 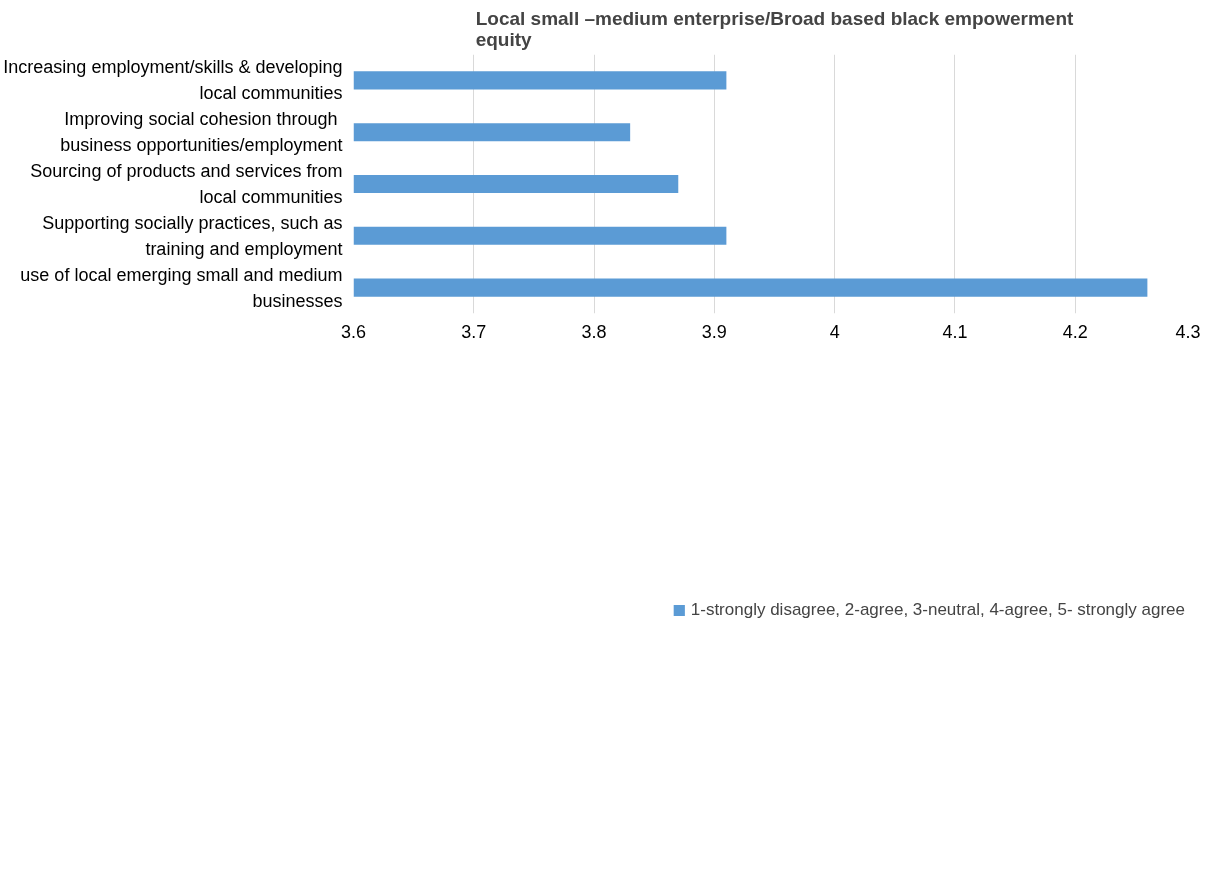 What do you see at coordinates (937, 610) in the screenshot?
I see `legend-label: 1-strongly disagree, 2-agree, 3-neutral, 4-agree, 5- strongly agree` at bounding box center [937, 610].